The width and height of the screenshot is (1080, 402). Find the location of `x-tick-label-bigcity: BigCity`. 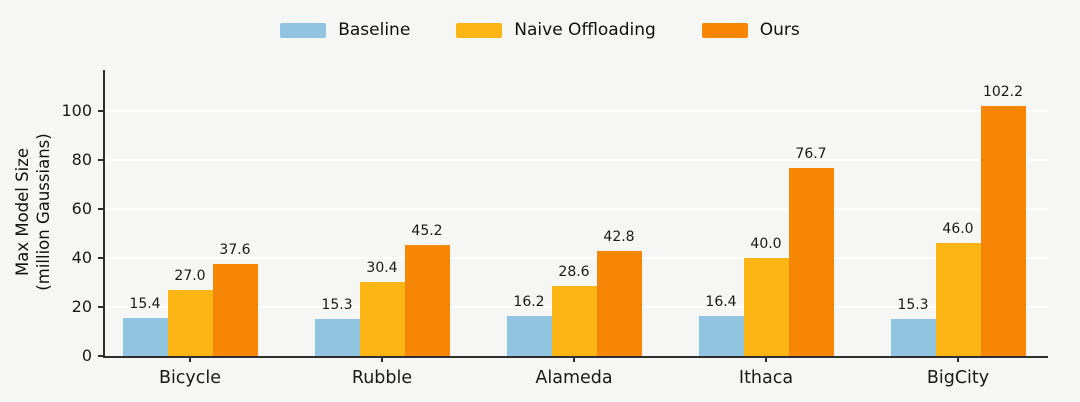

x-tick-label-bigcity: BigCity is located at coordinates (958, 378).